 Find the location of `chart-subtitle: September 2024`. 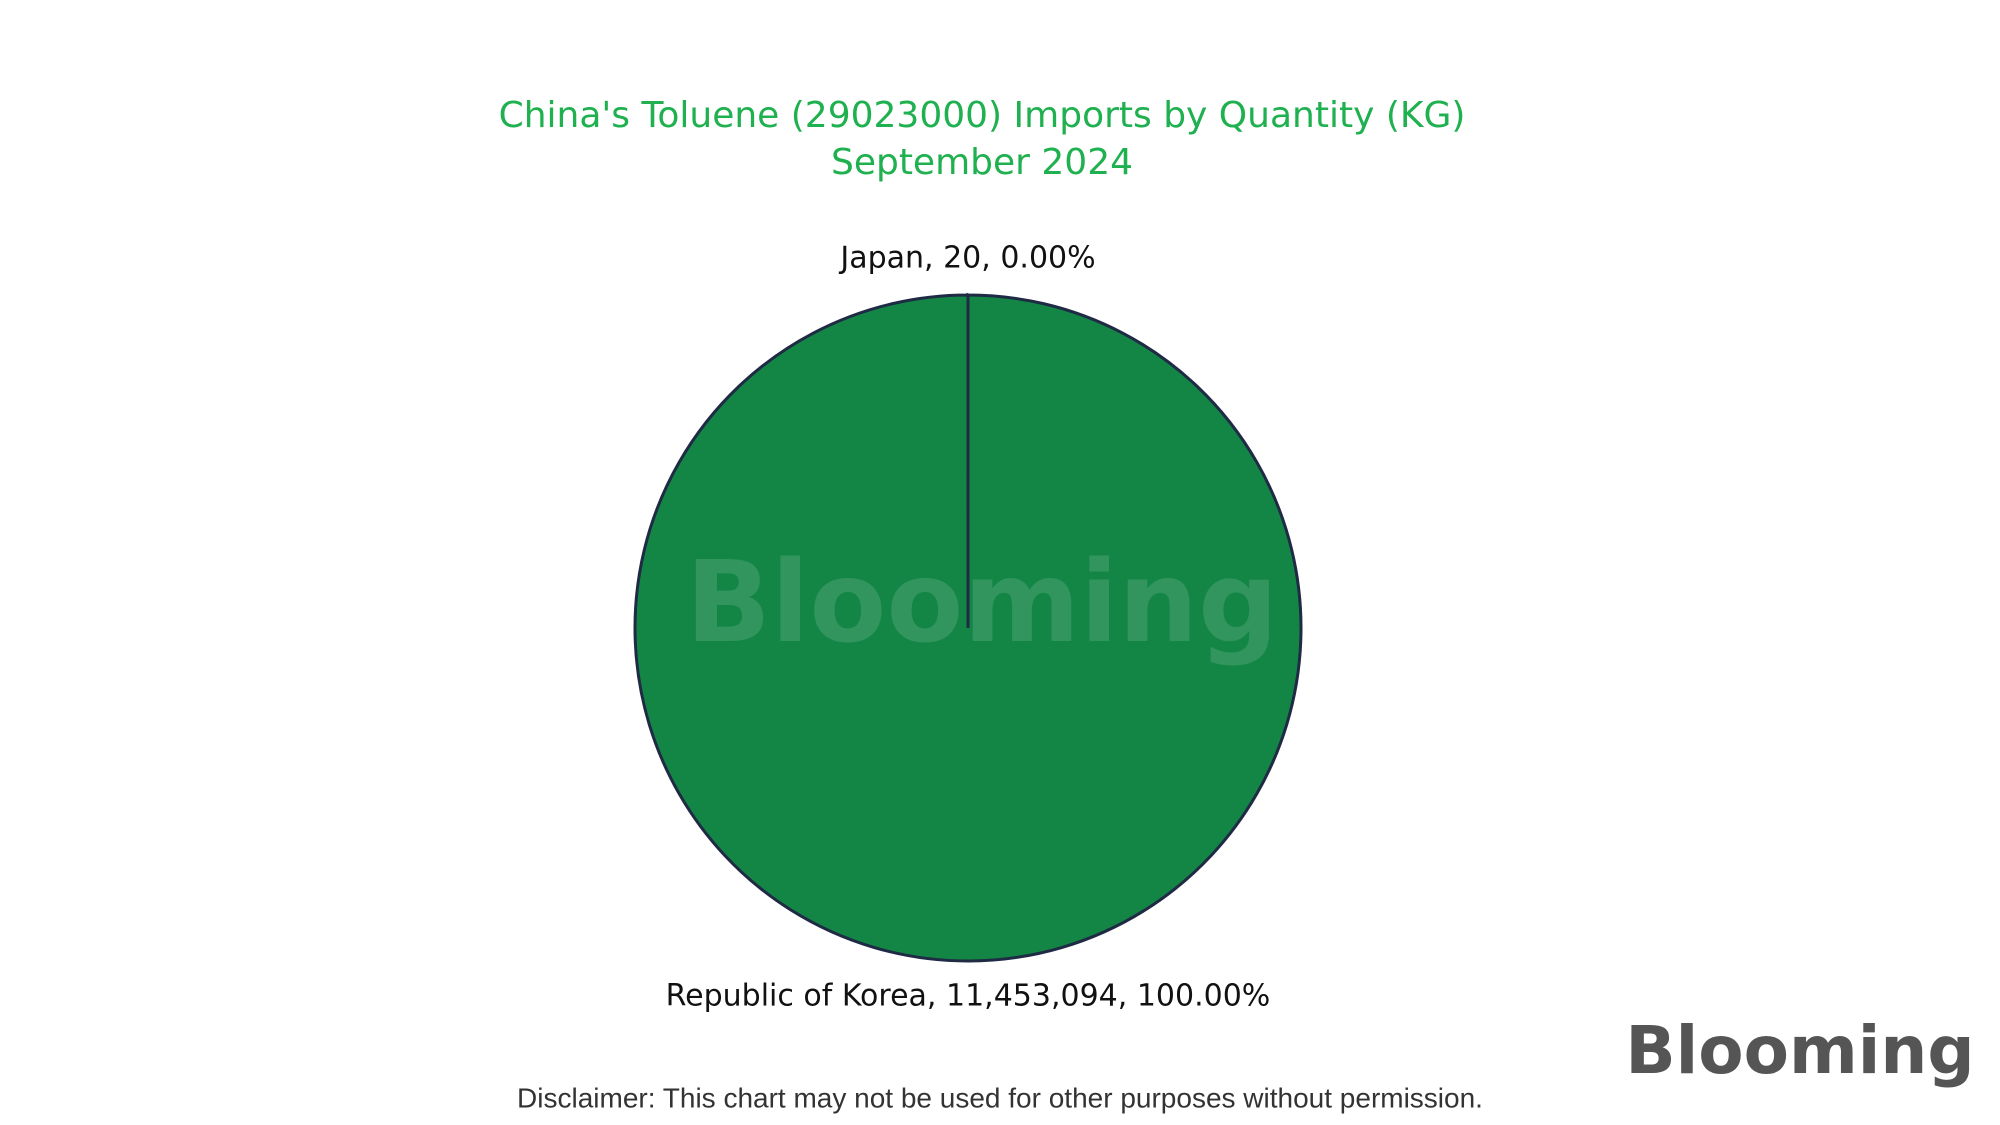

chart-subtitle: September 2024 is located at coordinates (982, 162).